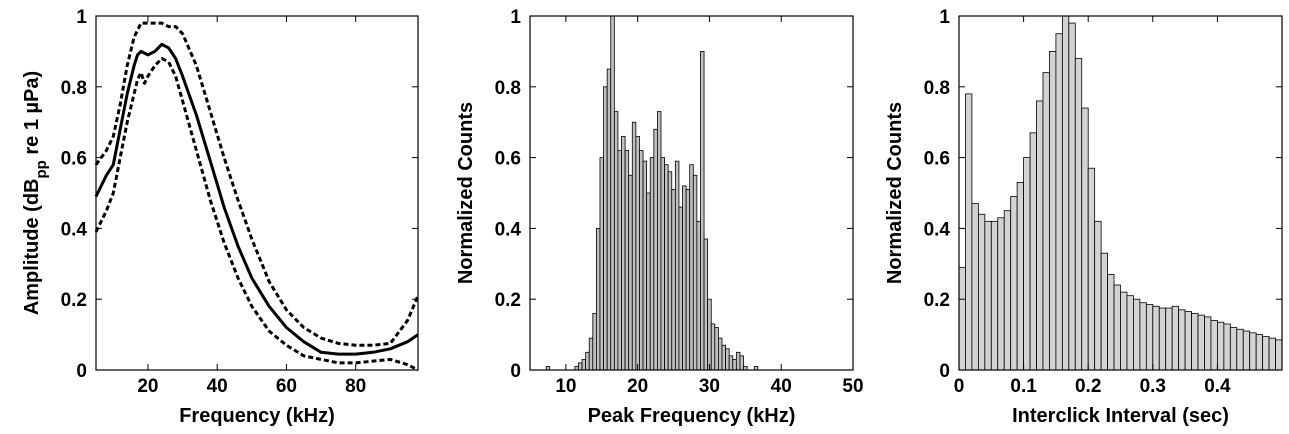 This screenshot has height=434, width=1289. What do you see at coordinates (1023, 386) in the screenshot?
I see `x-tick-label: 0.1` at bounding box center [1023, 386].